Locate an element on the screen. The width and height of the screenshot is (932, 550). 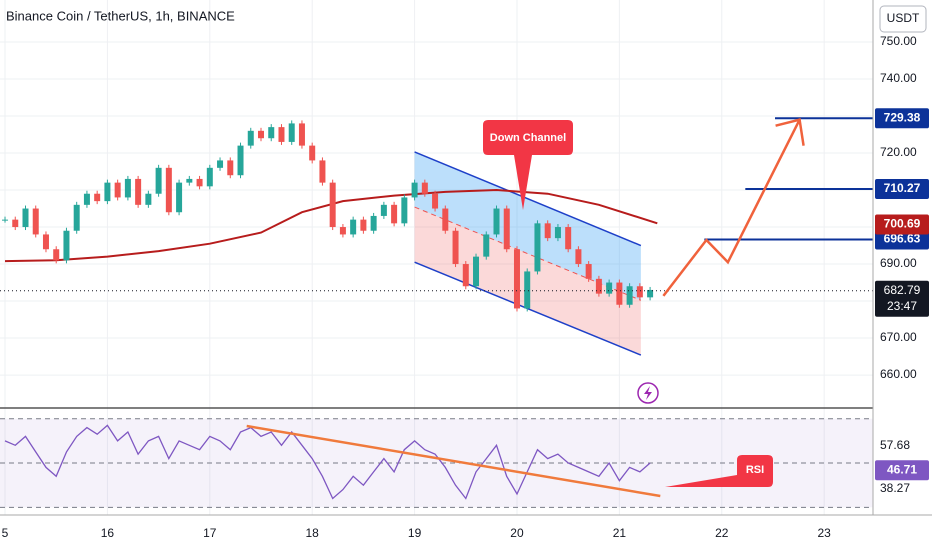
annotation-callout: RSI is located at coordinates (719, 471).